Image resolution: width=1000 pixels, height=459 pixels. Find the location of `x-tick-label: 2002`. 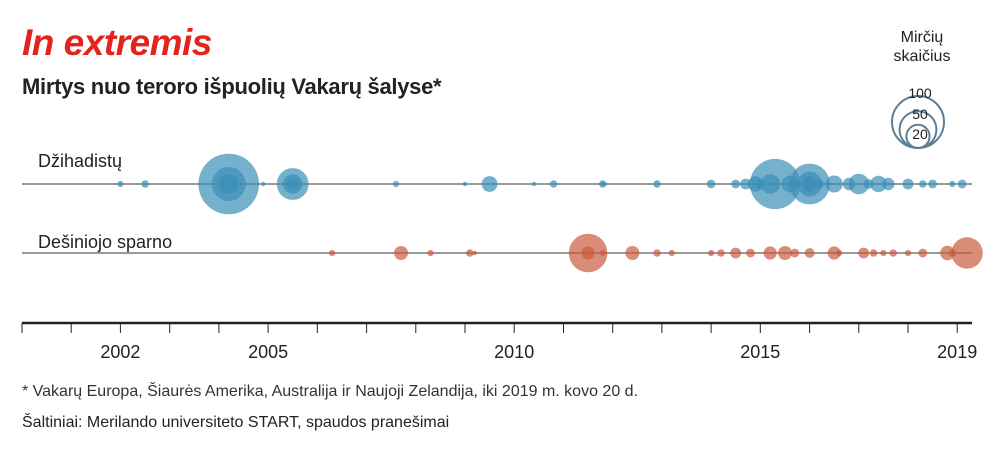

x-tick-label: 2002 is located at coordinates (120, 352).